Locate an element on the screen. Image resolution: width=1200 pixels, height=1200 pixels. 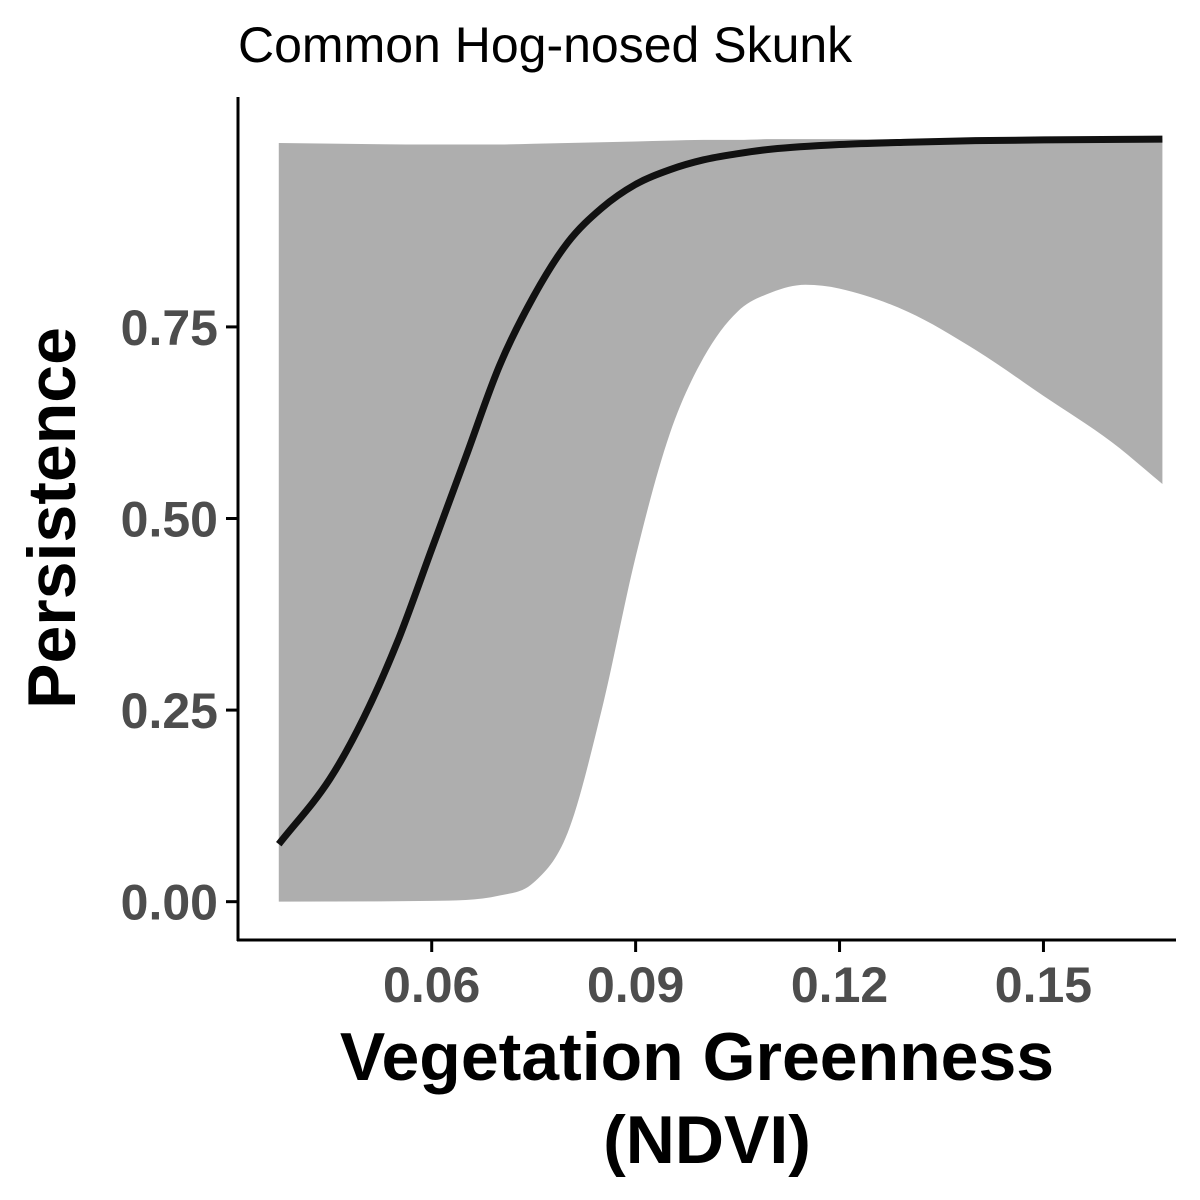
y-tick-label: 0.50 is located at coordinates (169, 520).